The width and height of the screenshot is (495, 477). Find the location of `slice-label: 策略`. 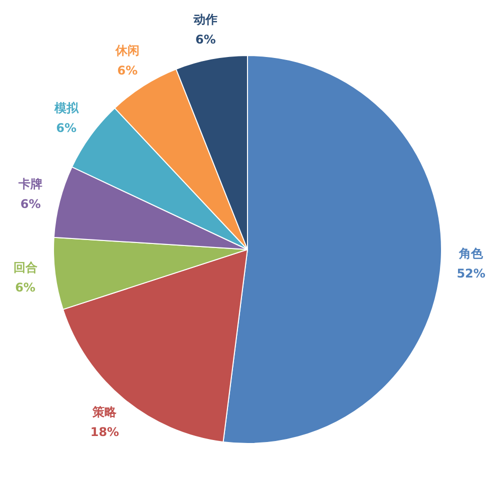

slice-label: 策略 is located at coordinates (105, 412).